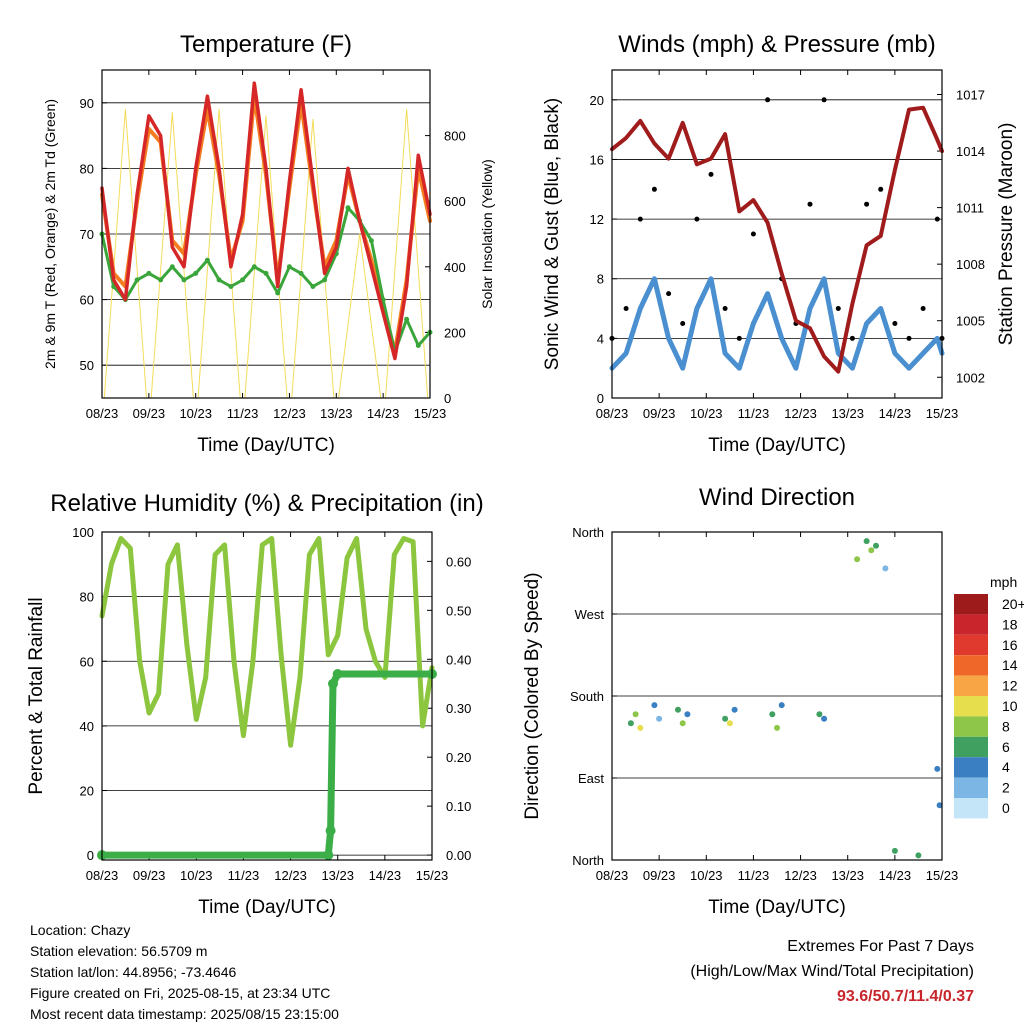 This screenshot has width=1024, height=1025. Describe the element at coordinates (87, 726) in the screenshot. I see `y-tick-label: 40` at that location.